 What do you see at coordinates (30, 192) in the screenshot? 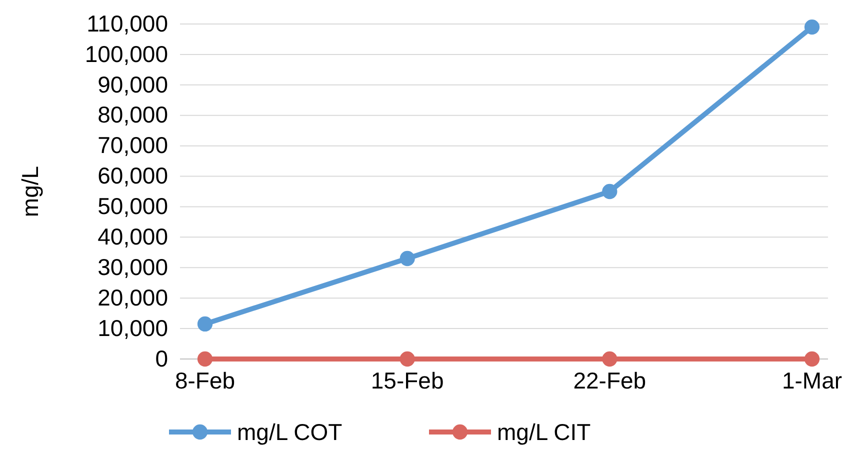
I see `y-axis-title: mg/L` at bounding box center [30, 192].